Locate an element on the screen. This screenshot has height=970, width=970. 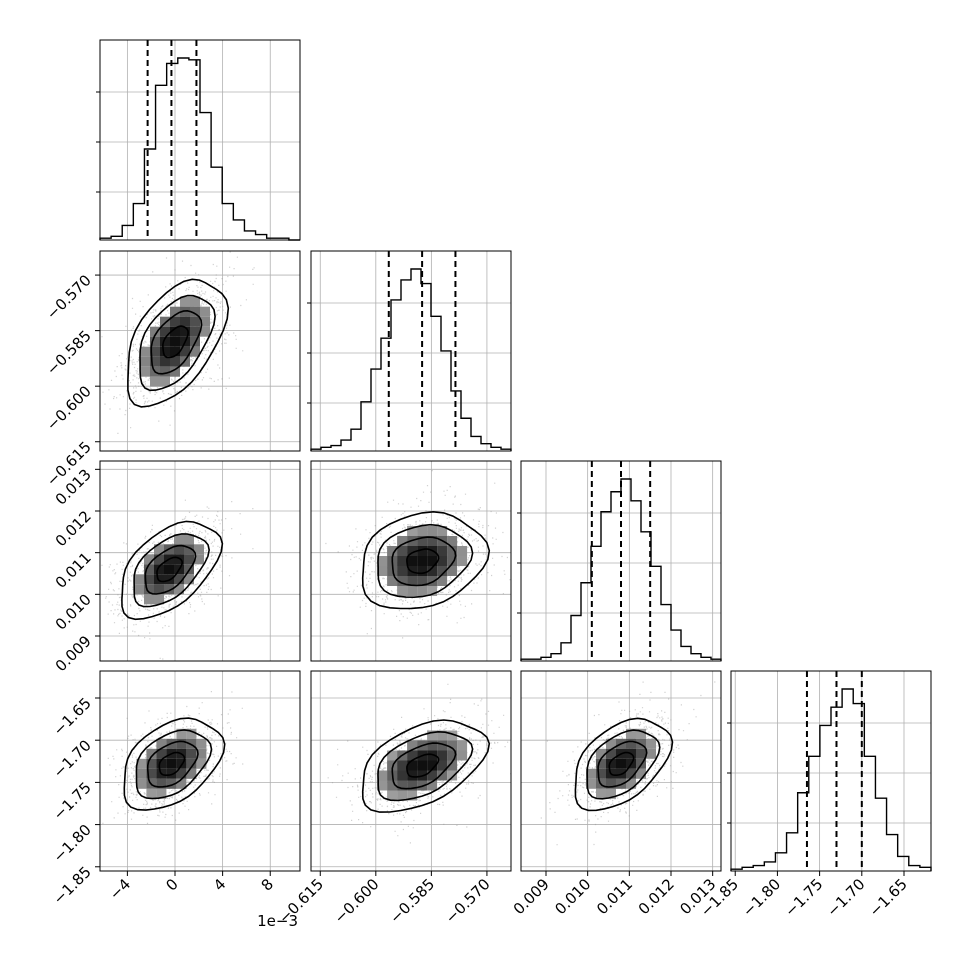
x-tick-label-1-2: −0.585 is located at coordinates (412, 901).